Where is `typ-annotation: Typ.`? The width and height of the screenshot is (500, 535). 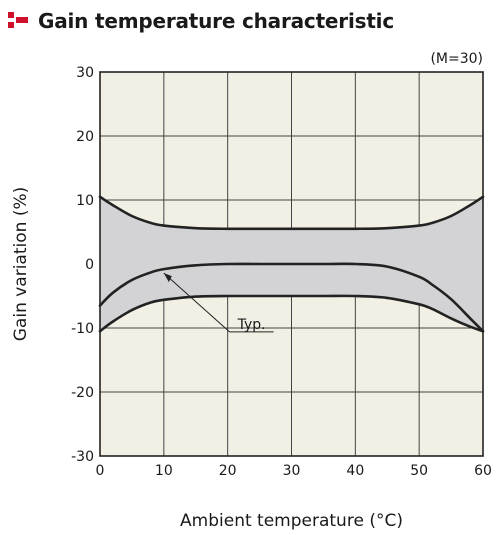 typ-annotation: Typ. is located at coordinates (218, 302).